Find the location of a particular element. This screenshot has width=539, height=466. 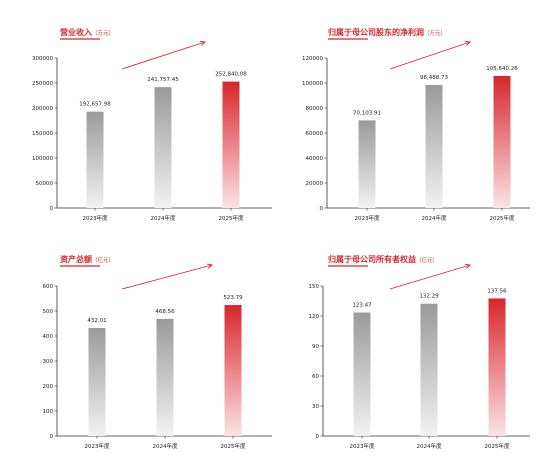

chart-3-value-label: 468.56 is located at coordinates (165, 312).